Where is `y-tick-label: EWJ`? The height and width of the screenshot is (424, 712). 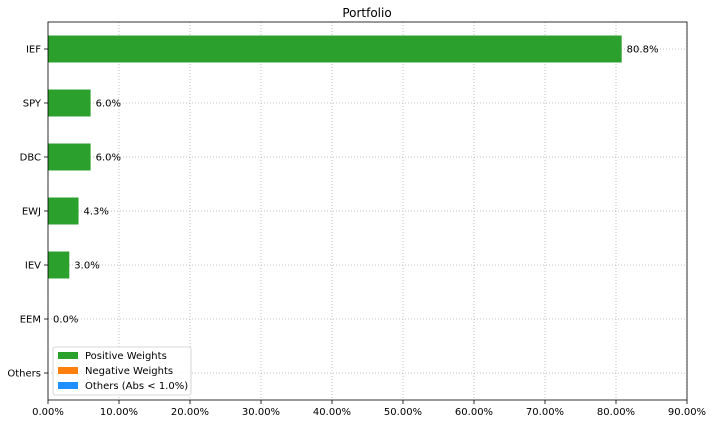 y-tick-label: EWJ is located at coordinates (31, 212).